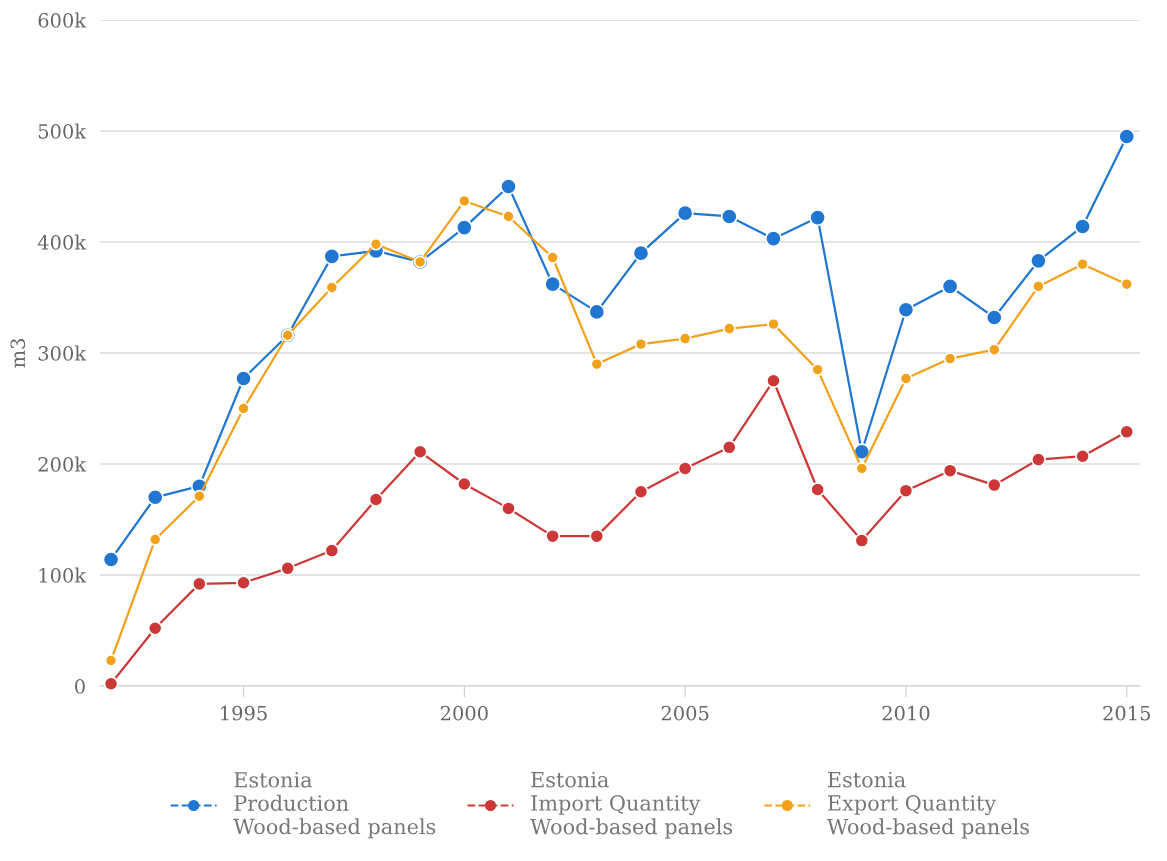  I want to click on y-tick-label: 200k, so click(62, 464).